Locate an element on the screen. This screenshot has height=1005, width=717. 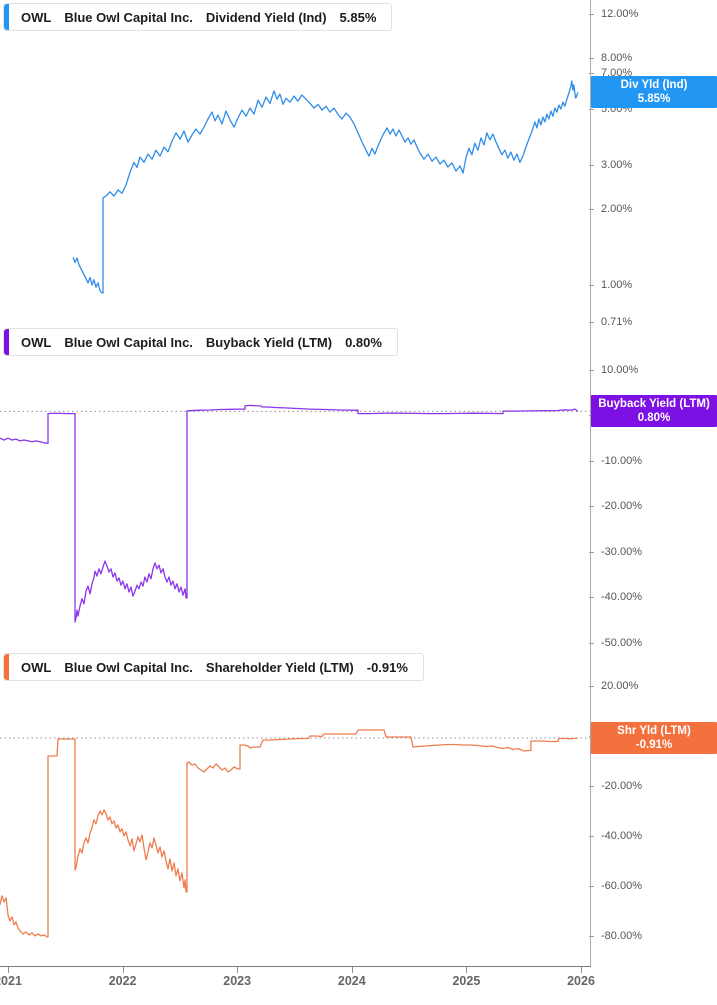
badge-label: Buyback Yield (LTM) is located at coordinates (654, 404).